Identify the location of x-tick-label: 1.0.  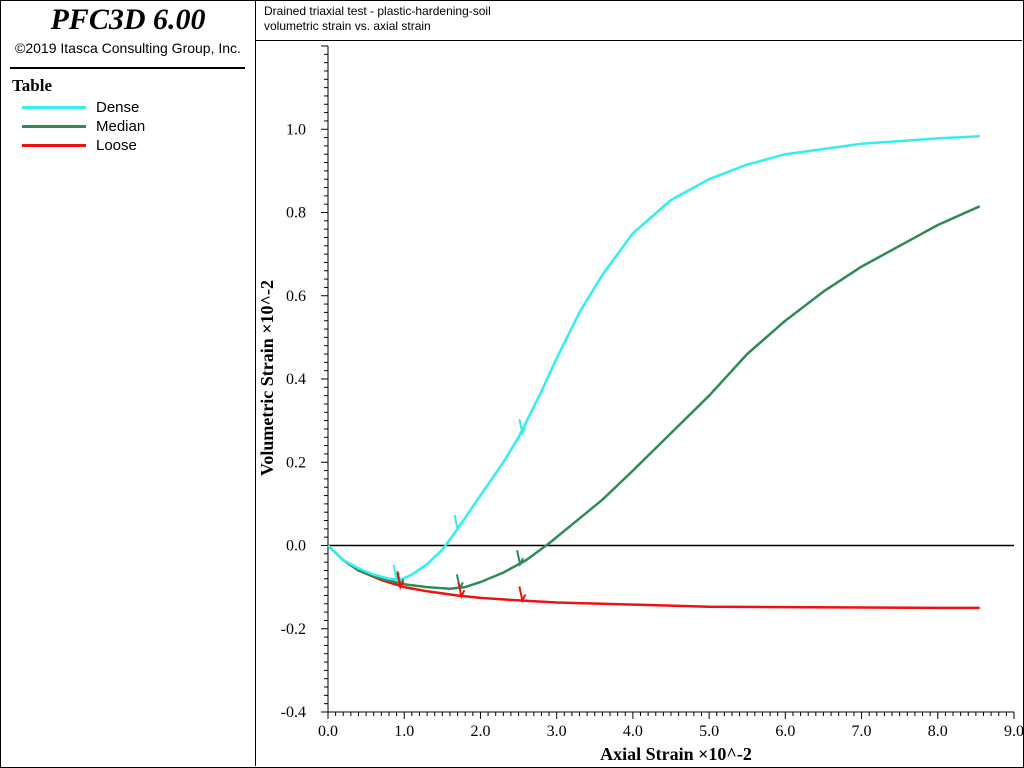
(404, 731).